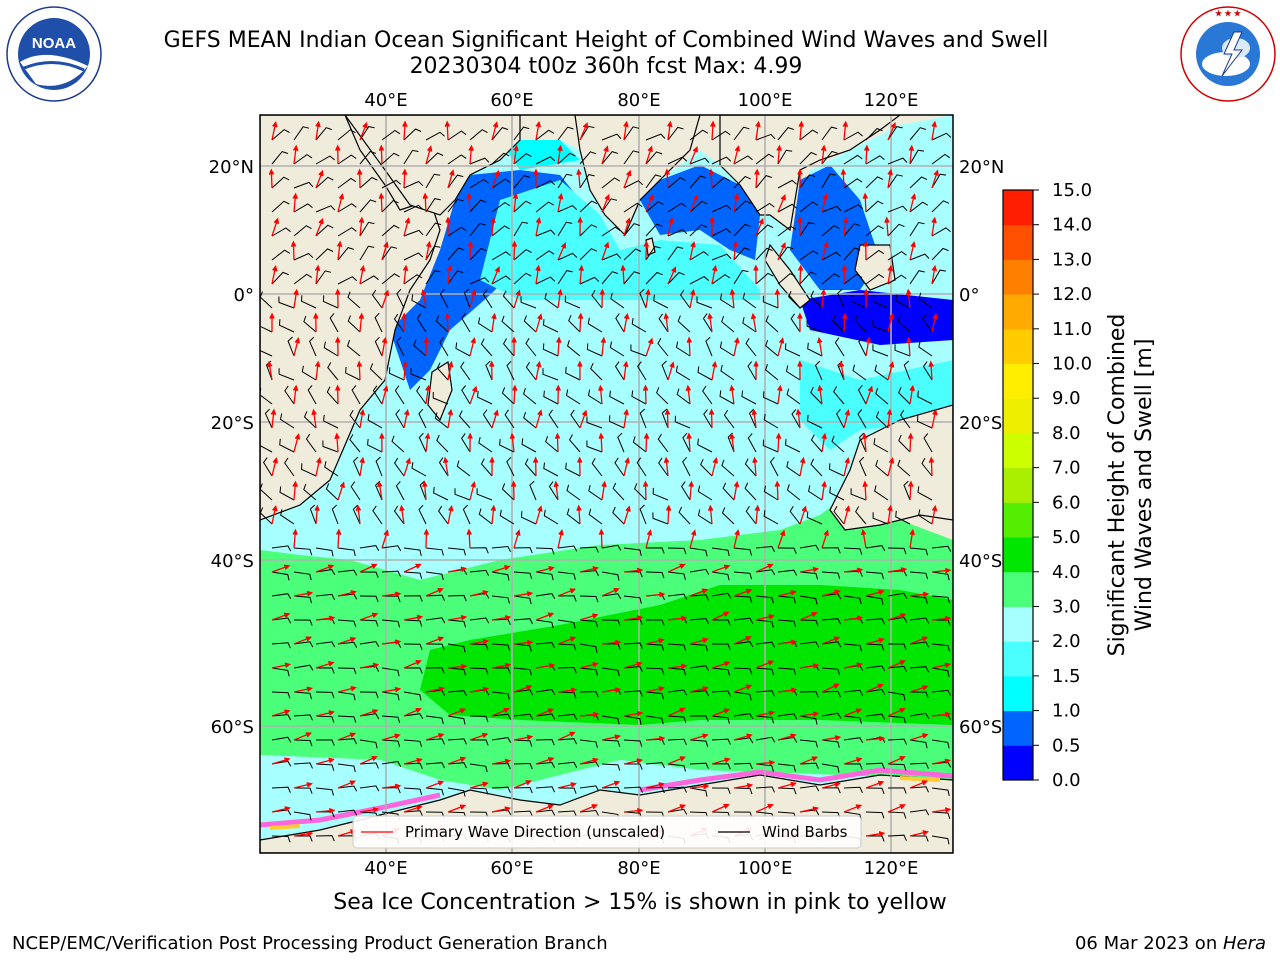 Image resolution: width=1280 pixels, height=960 pixels. I want to click on nws-logo: ★ ★ ★, so click(1228, 54).